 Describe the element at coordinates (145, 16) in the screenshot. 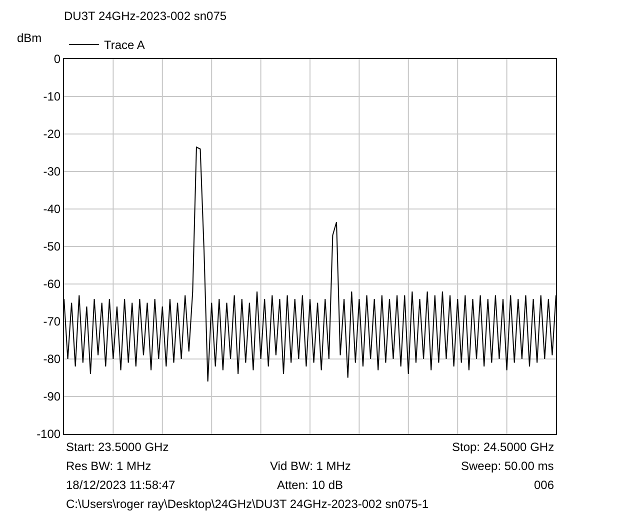

I see `chart-title: DU3T 24GHz-2023-002 sn075` at that location.